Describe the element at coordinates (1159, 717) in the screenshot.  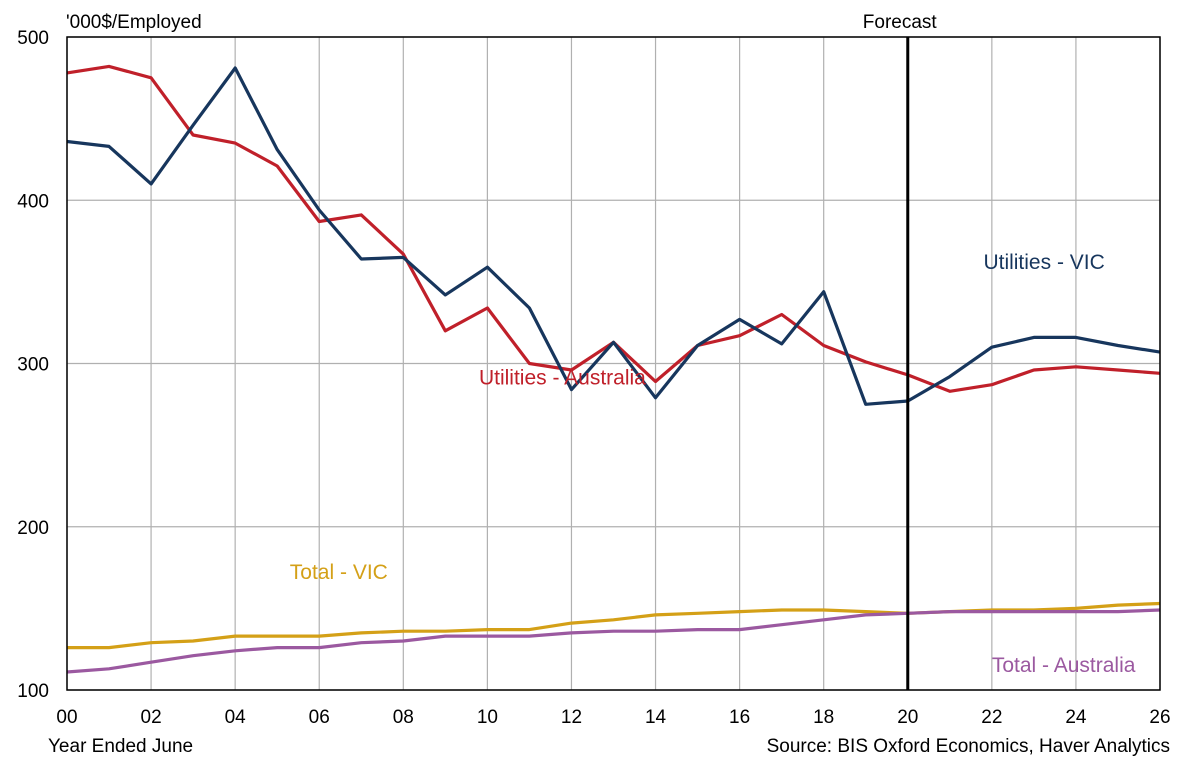
I see `x-tick-label: 26` at that location.